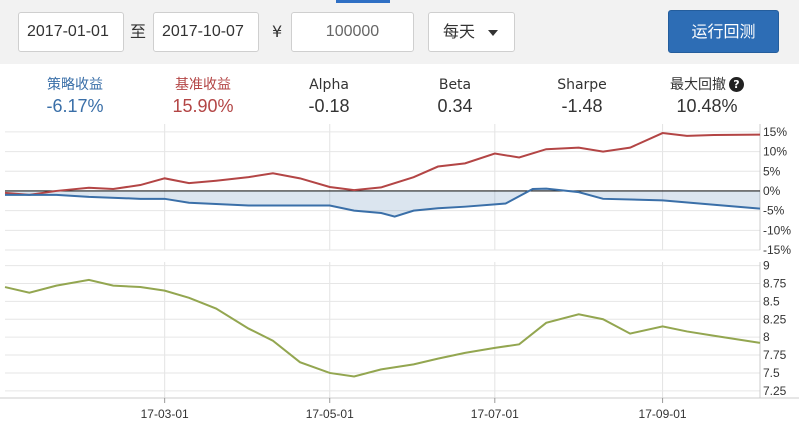  Describe the element at coordinates (775, 355) in the screenshot. I see `y-tick-label: 7.75` at that location.